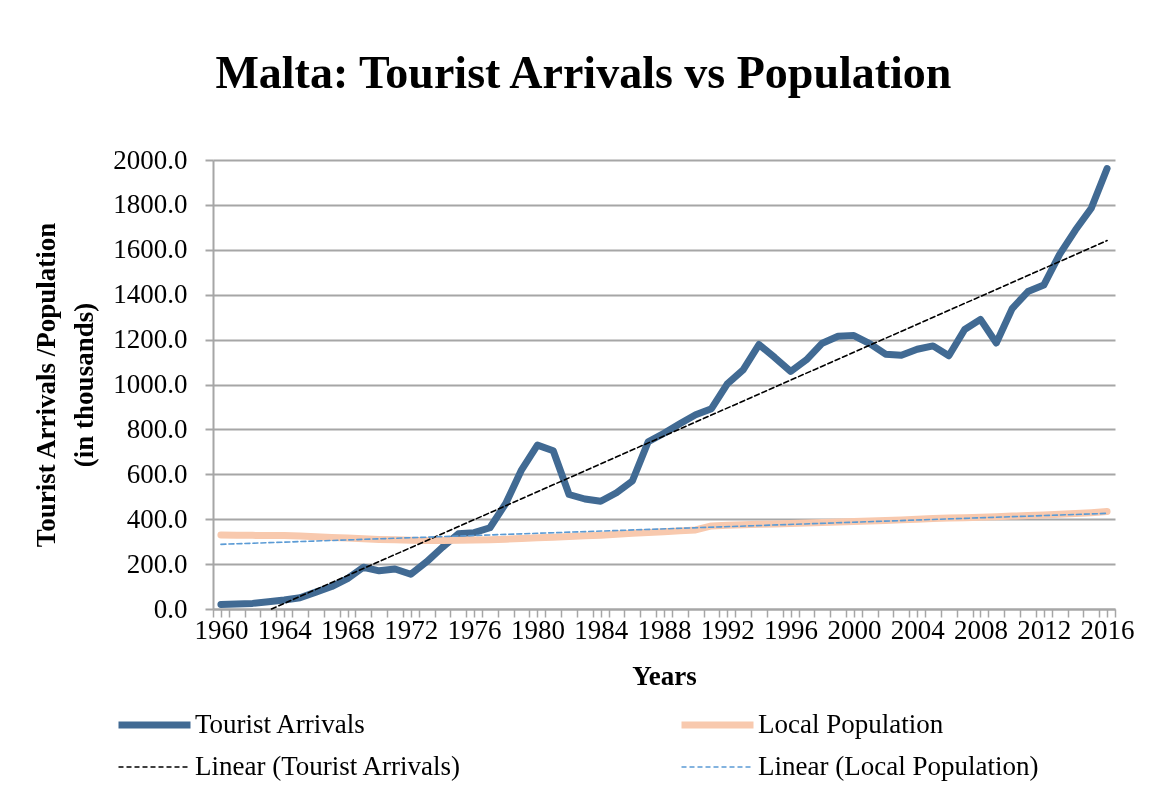  I want to click on x-tick-label: 1992, so click(727, 629).